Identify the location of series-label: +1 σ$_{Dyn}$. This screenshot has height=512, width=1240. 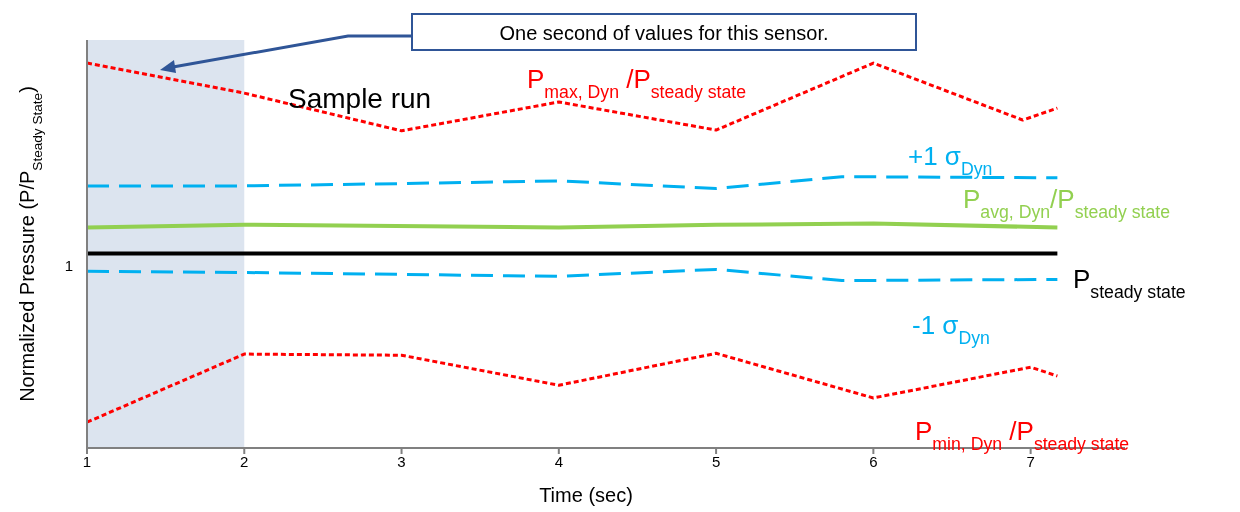
(950, 160).